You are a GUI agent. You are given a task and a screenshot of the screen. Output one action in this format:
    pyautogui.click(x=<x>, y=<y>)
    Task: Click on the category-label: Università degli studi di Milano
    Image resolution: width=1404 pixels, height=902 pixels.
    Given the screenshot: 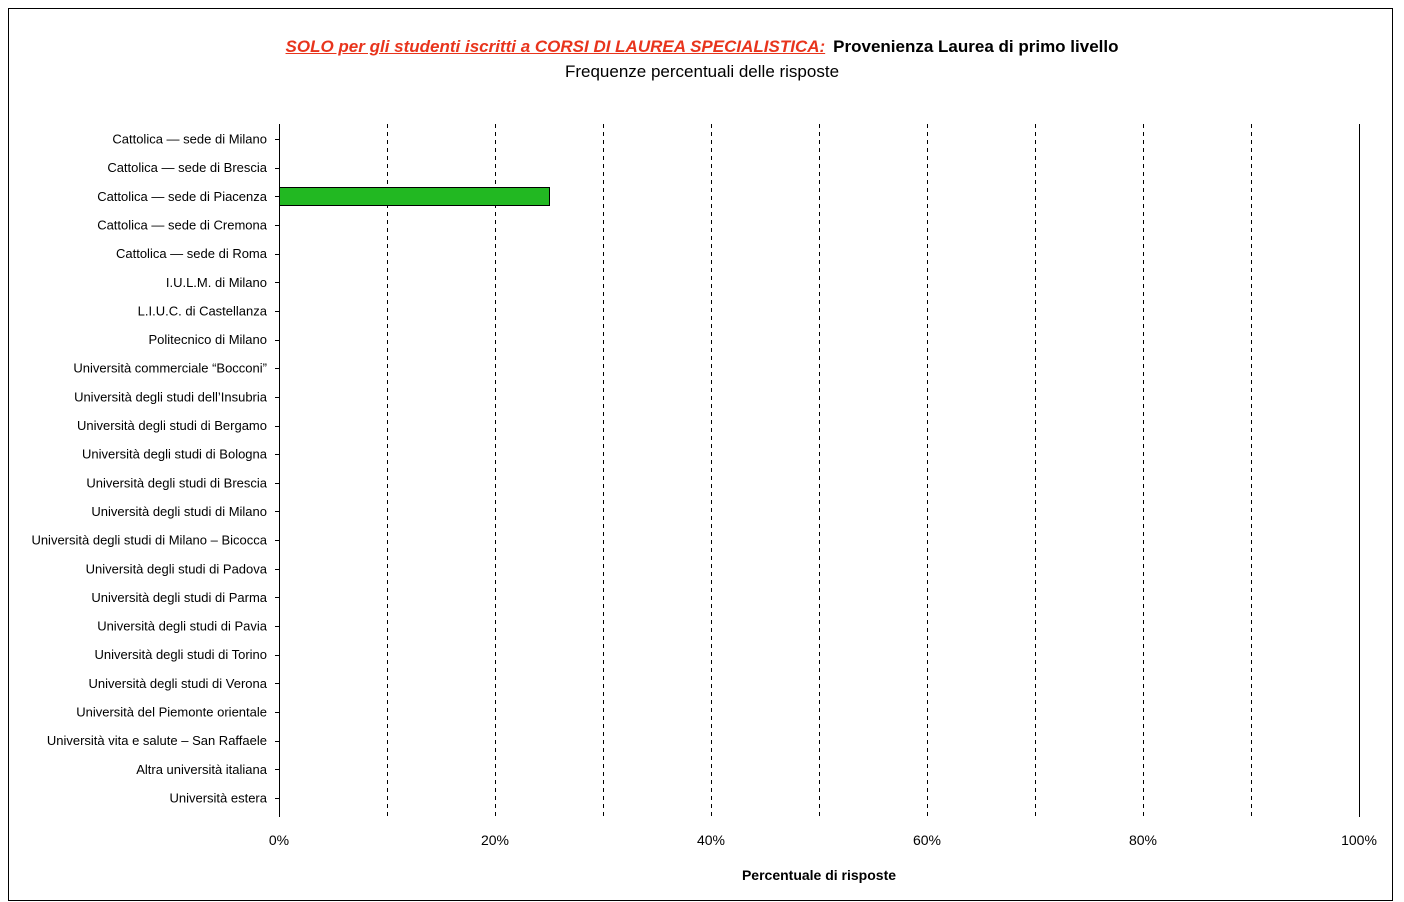 What is the action you would take?
    pyautogui.click(x=179, y=511)
    